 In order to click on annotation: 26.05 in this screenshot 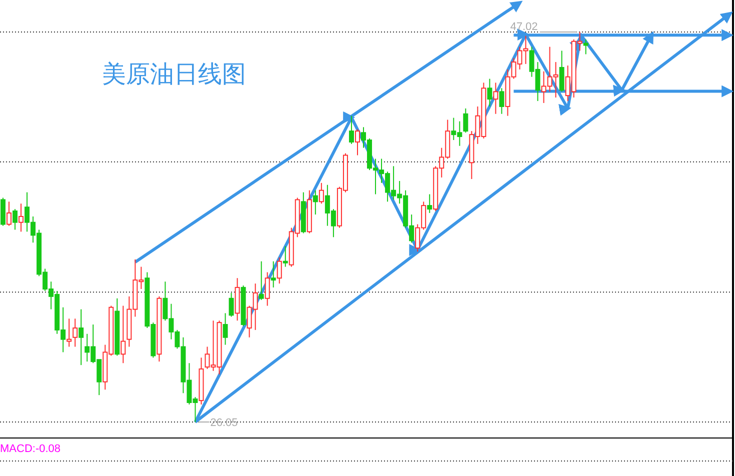, I will do `click(224, 423)`.